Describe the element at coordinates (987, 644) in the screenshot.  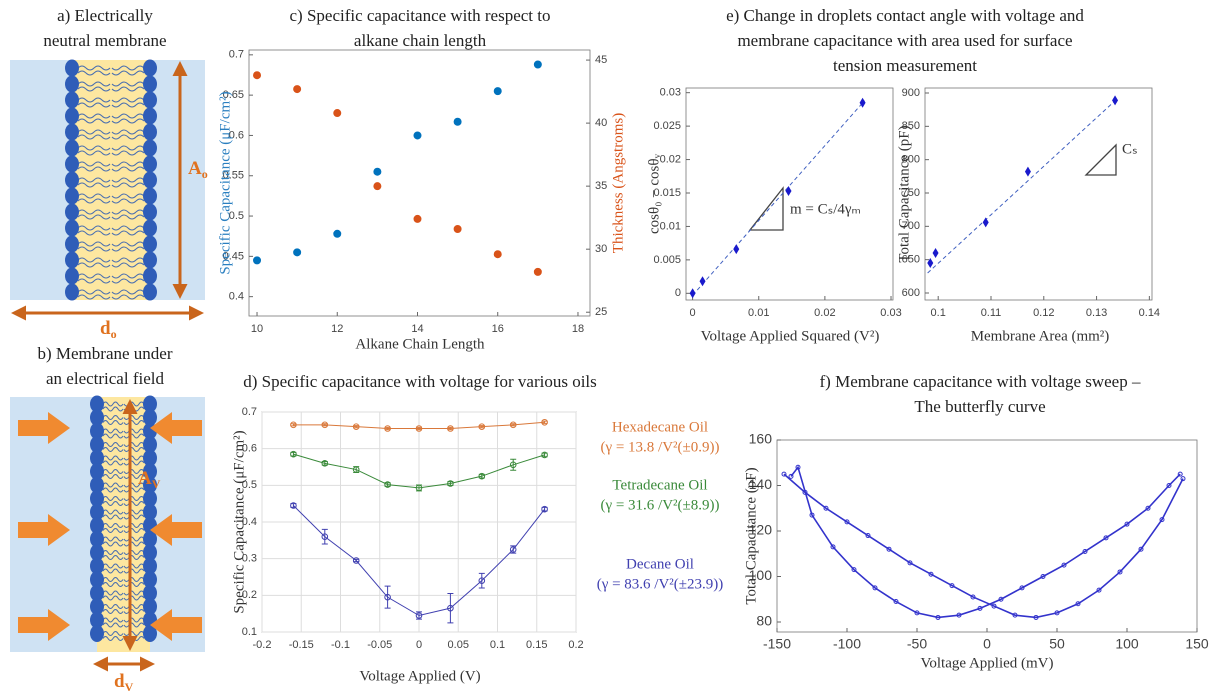
I see `x-tick-label: 0` at that location.